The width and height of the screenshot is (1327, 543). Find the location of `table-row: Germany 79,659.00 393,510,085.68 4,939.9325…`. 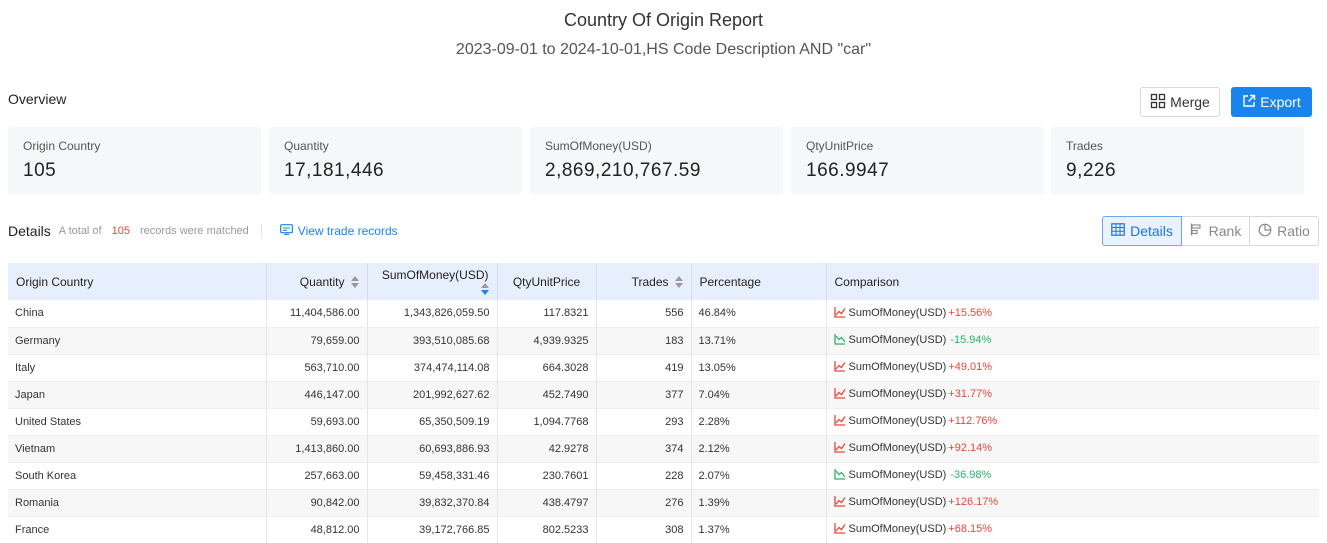

table-row: Germany 79,659.00 393,510,085.68 4,939.9325… is located at coordinates (663, 341).